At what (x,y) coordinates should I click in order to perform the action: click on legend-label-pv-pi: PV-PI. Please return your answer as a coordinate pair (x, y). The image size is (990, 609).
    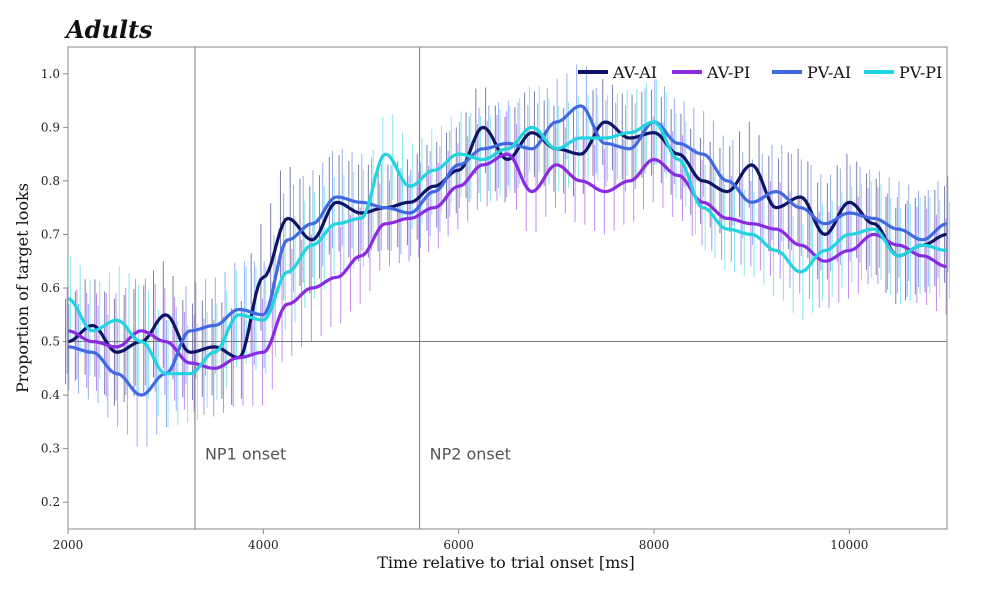
    Looking at the image, I should click on (920, 72).